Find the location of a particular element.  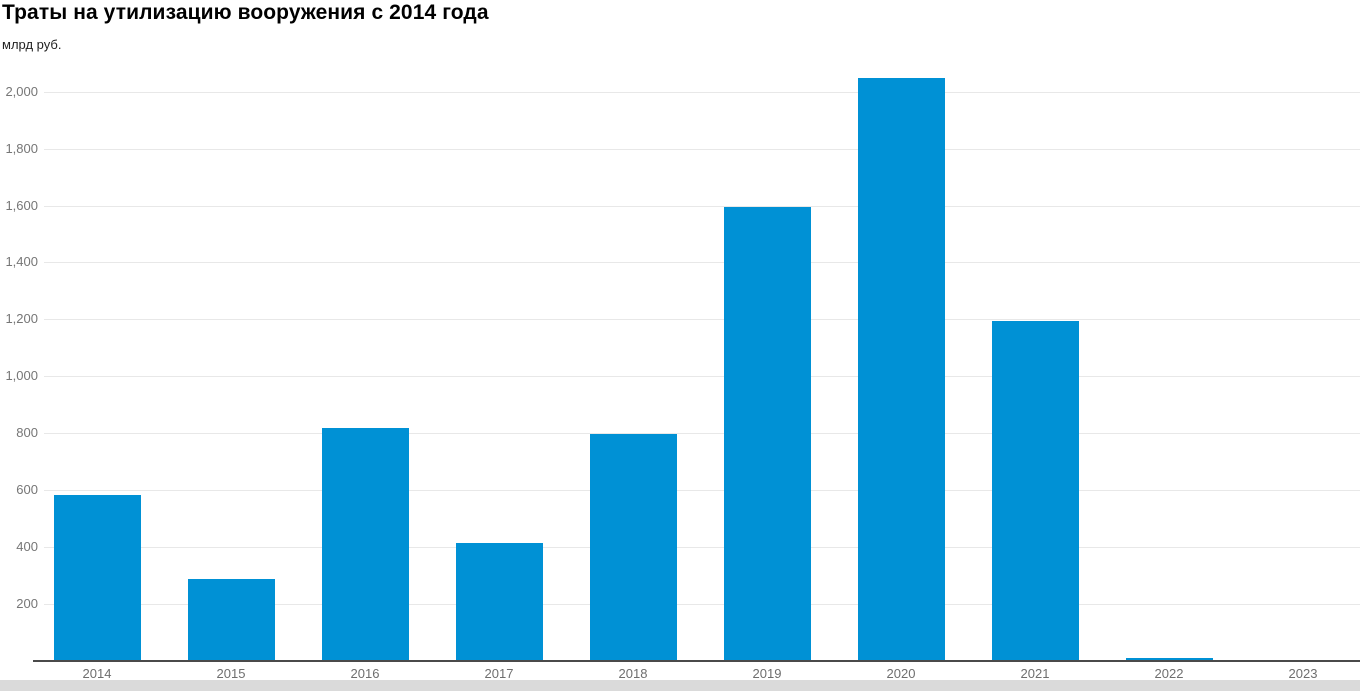

x-axis-label-2021: 2021 is located at coordinates (1035, 673).